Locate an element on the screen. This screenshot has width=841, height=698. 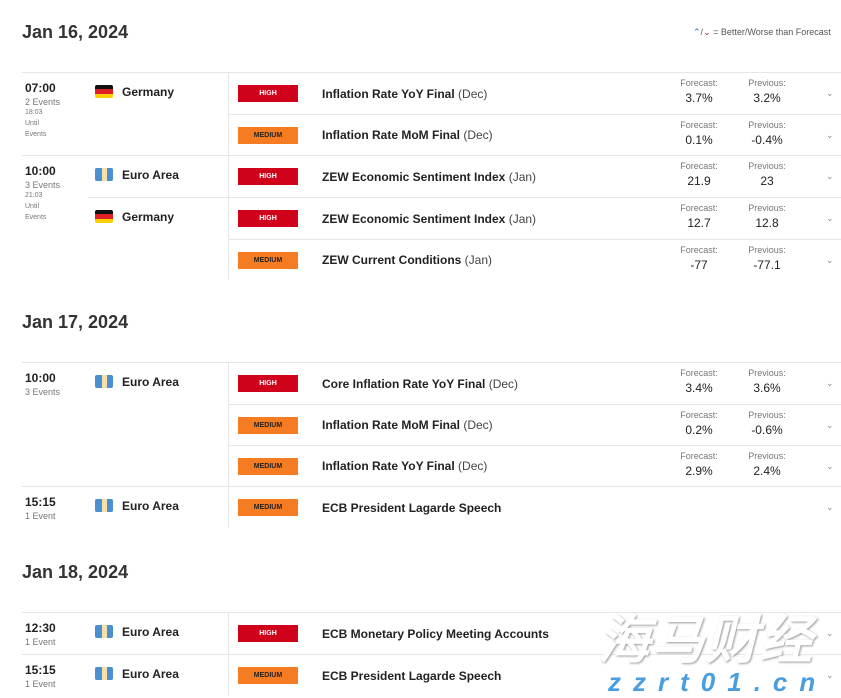
previous: Previous: 23 is located at coordinates (767, 174).